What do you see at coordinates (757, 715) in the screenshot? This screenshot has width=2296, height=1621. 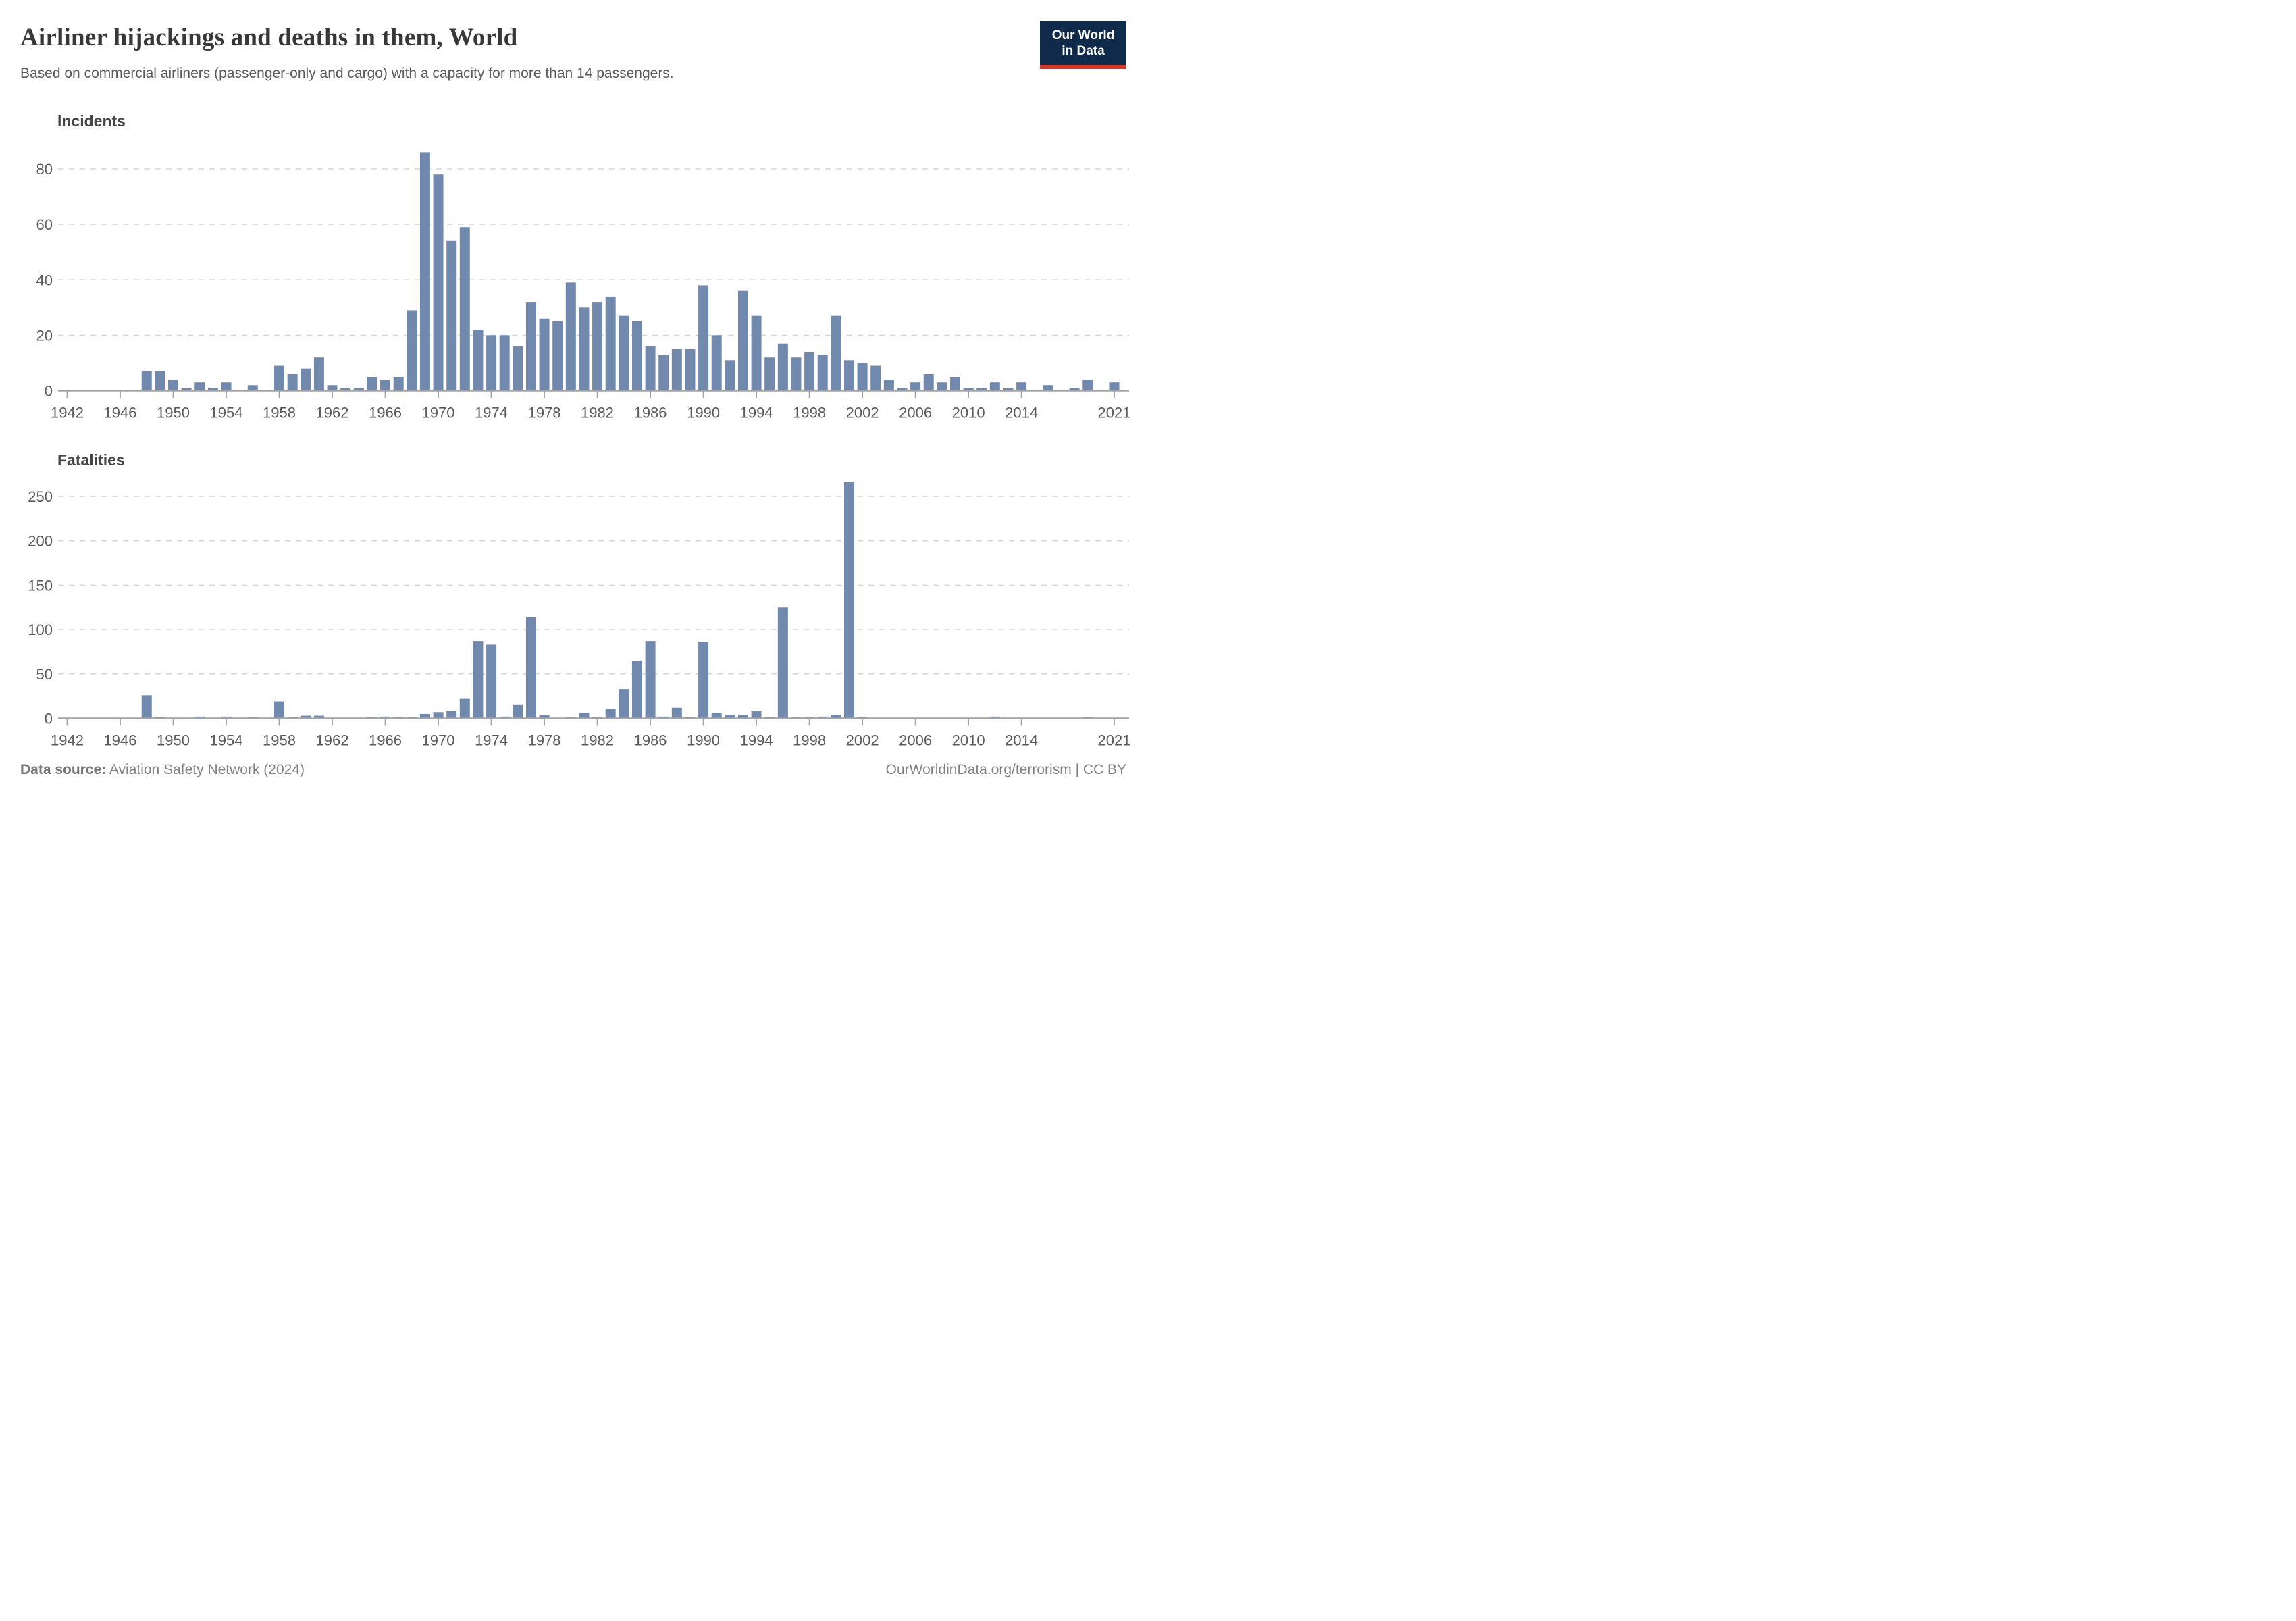 I see `bar-1994` at bounding box center [757, 715].